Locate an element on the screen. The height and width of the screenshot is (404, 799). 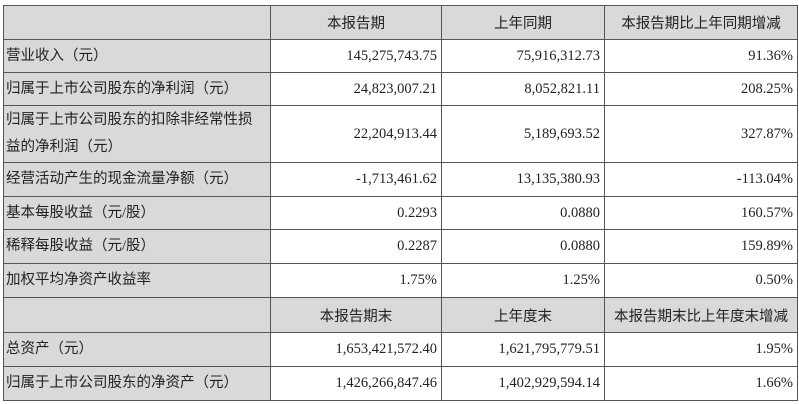
current-value: 1.75% is located at coordinates (356, 280).